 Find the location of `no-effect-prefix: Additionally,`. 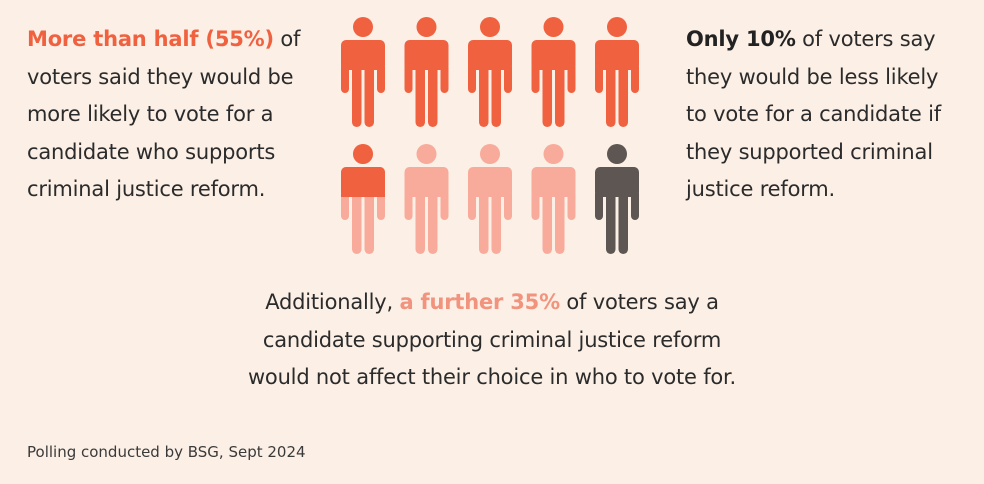

no-effect-prefix: Additionally, is located at coordinates (332, 302).